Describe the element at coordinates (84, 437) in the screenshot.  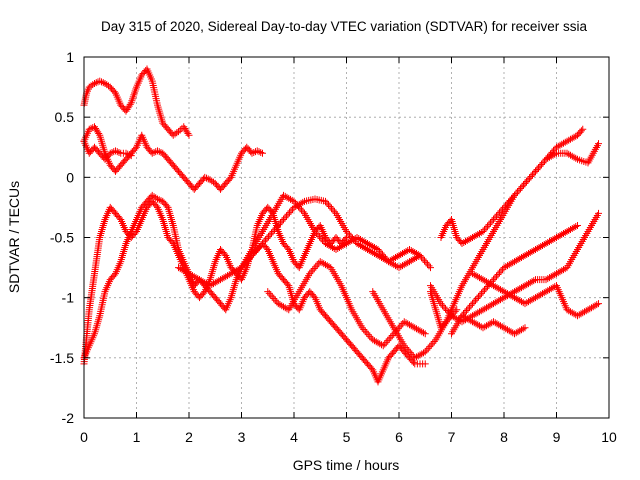
I see `x-tick-label: 0` at that location.